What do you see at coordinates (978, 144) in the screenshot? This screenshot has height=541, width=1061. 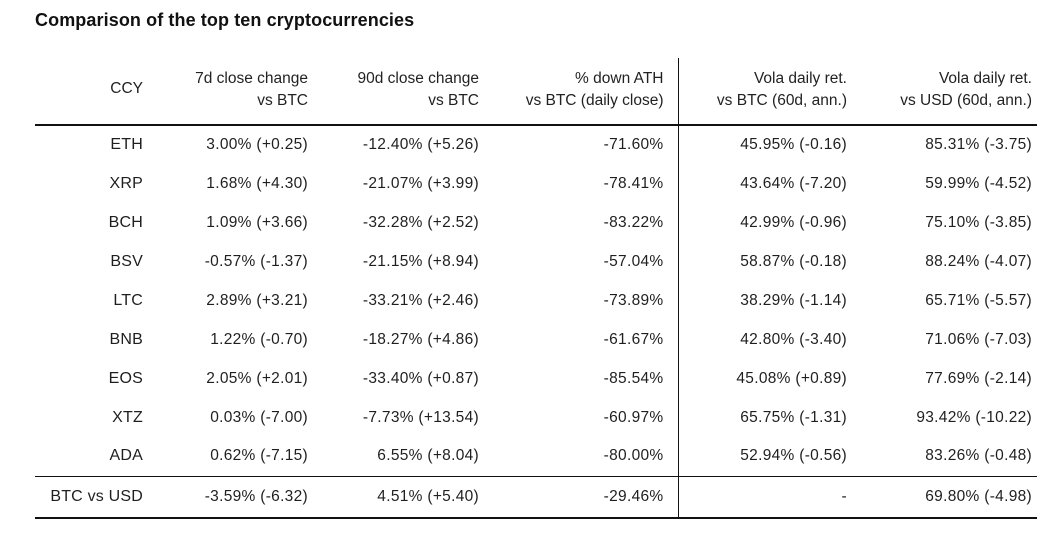 I see `cell-vola-vs-usd: 85.31% (-3.75)` at bounding box center [978, 144].